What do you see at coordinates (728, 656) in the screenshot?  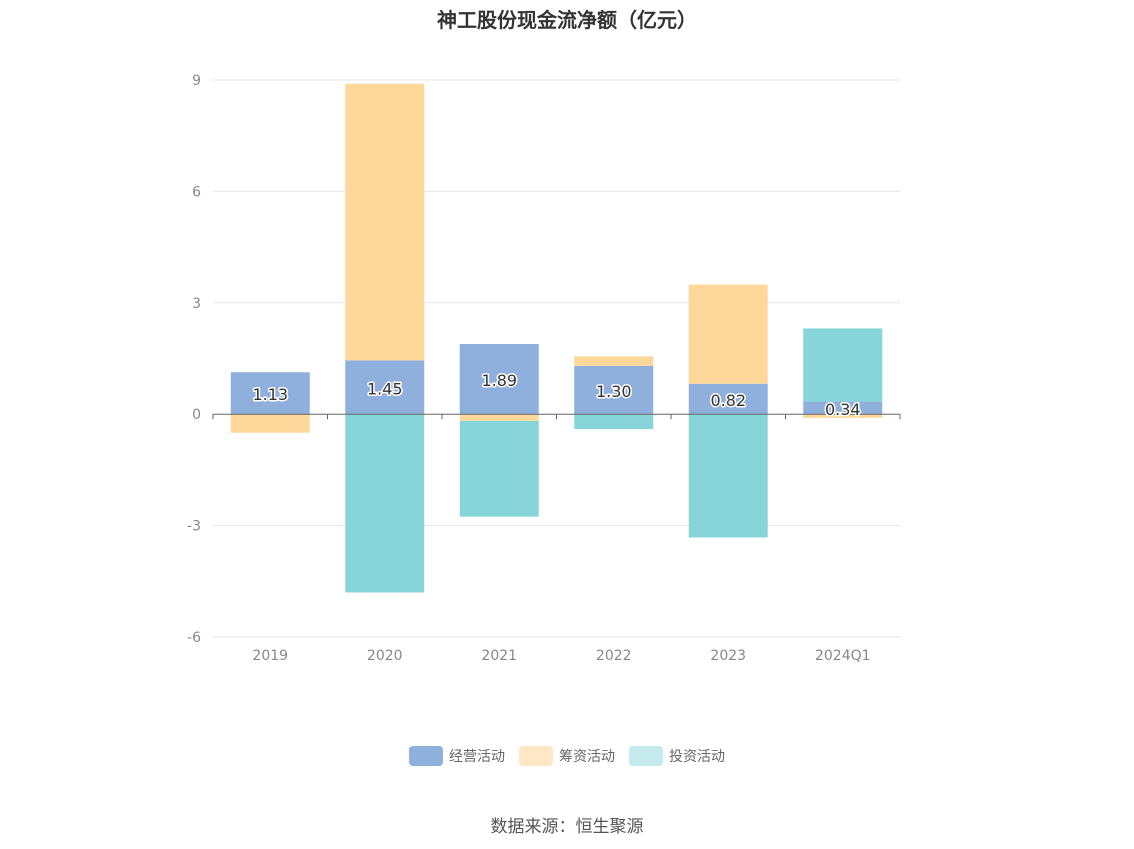 I see `x-tick-label: 2023` at bounding box center [728, 656].